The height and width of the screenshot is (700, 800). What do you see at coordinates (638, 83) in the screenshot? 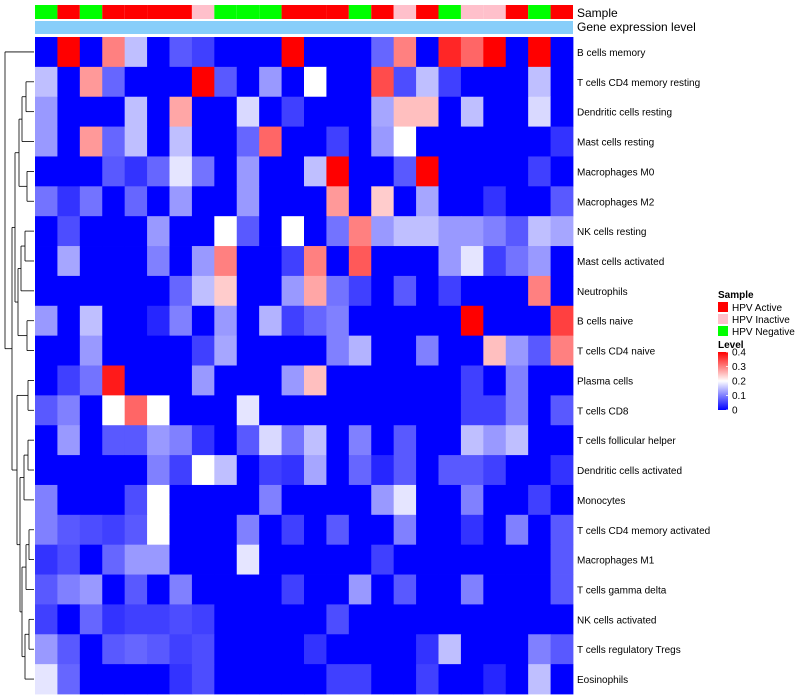
I see `row-label: T cells CD4 memory resting` at bounding box center [638, 83].